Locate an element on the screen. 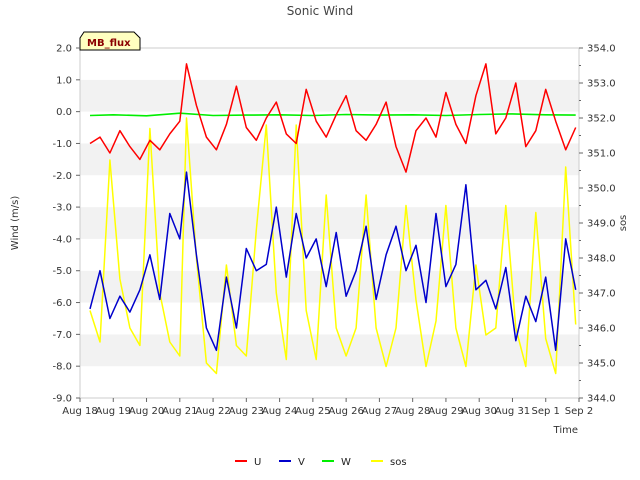  y-tick-label: -7.0 is located at coordinates (62, 335).